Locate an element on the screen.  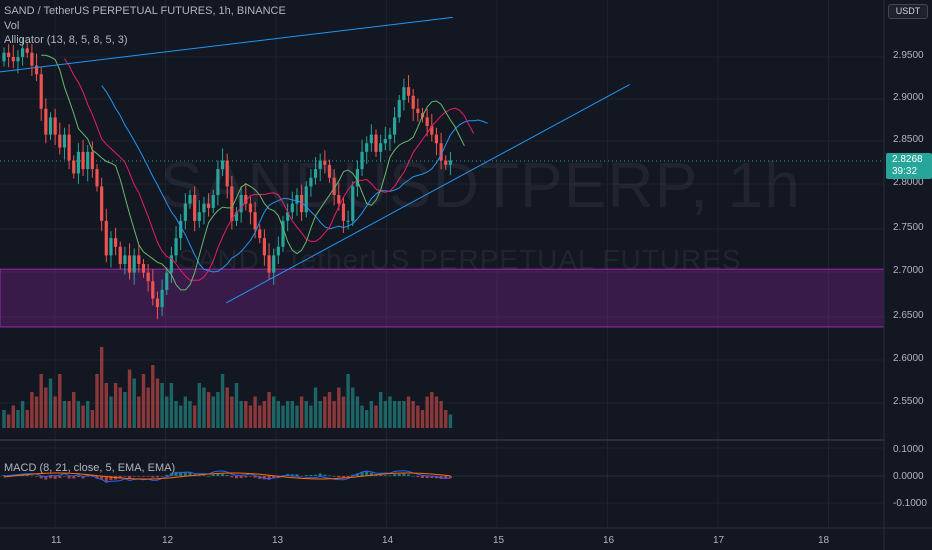
time-label: 14 is located at coordinates (388, 540).